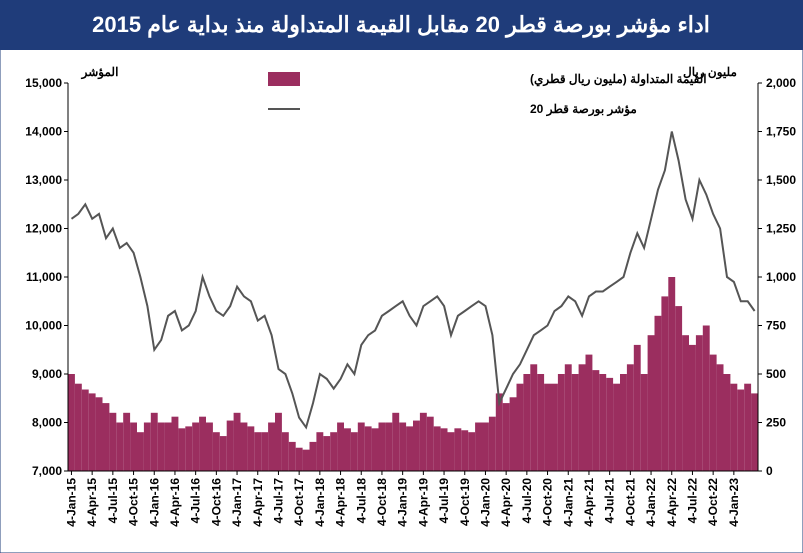 Image resolution: width=803 pixels, height=553 pixels. What do you see at coordinates (320, 502) in the screenshot?
I see `x-tick-label: 4-Jan-18` at bounding box center [320, 502].